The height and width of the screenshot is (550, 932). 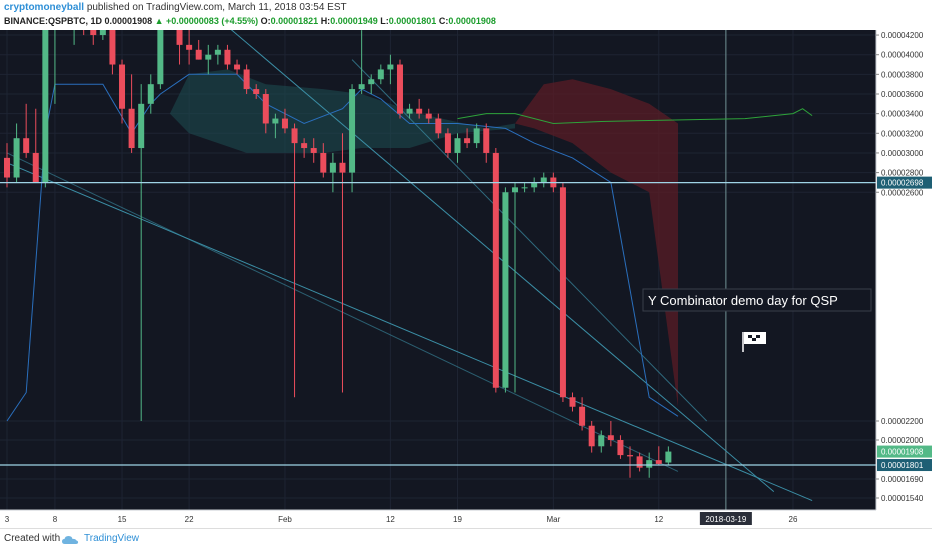 I want to click on symbol-label: BINANCE:QSPBTC, 1D, so click(x=53, y=21).